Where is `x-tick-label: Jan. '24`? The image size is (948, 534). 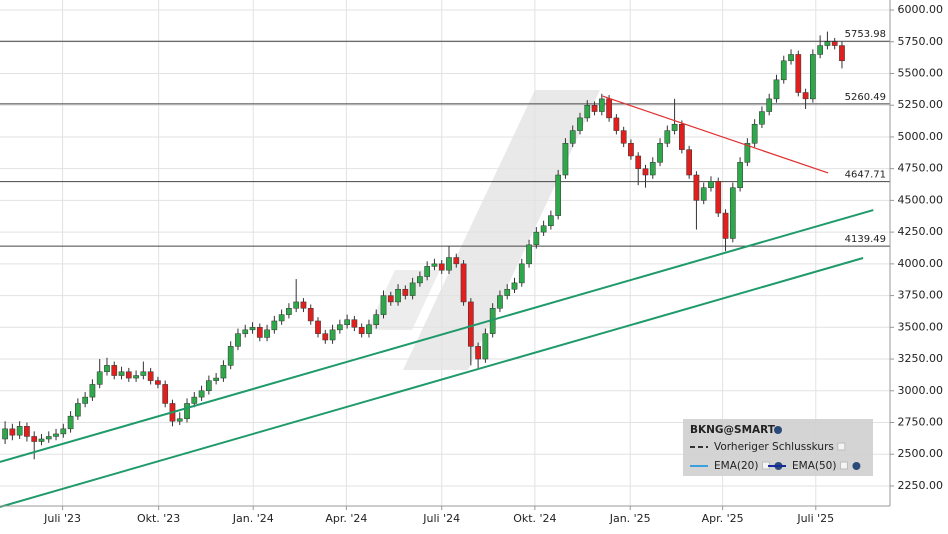 x-tick-label: Jan. '24 is located at coordinates (253, 518).